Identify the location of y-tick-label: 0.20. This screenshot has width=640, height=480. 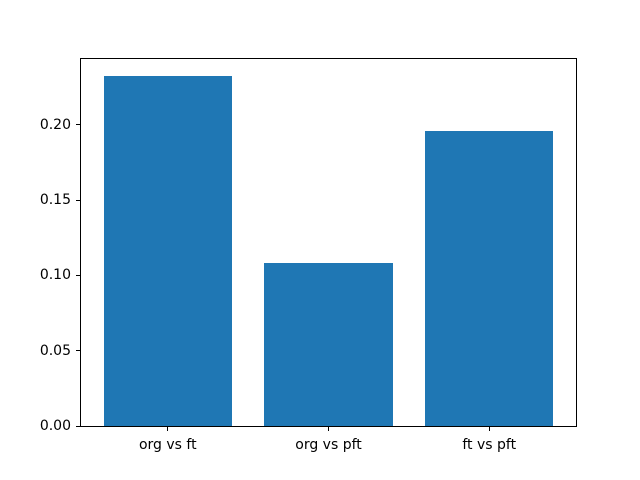
(55, 124).